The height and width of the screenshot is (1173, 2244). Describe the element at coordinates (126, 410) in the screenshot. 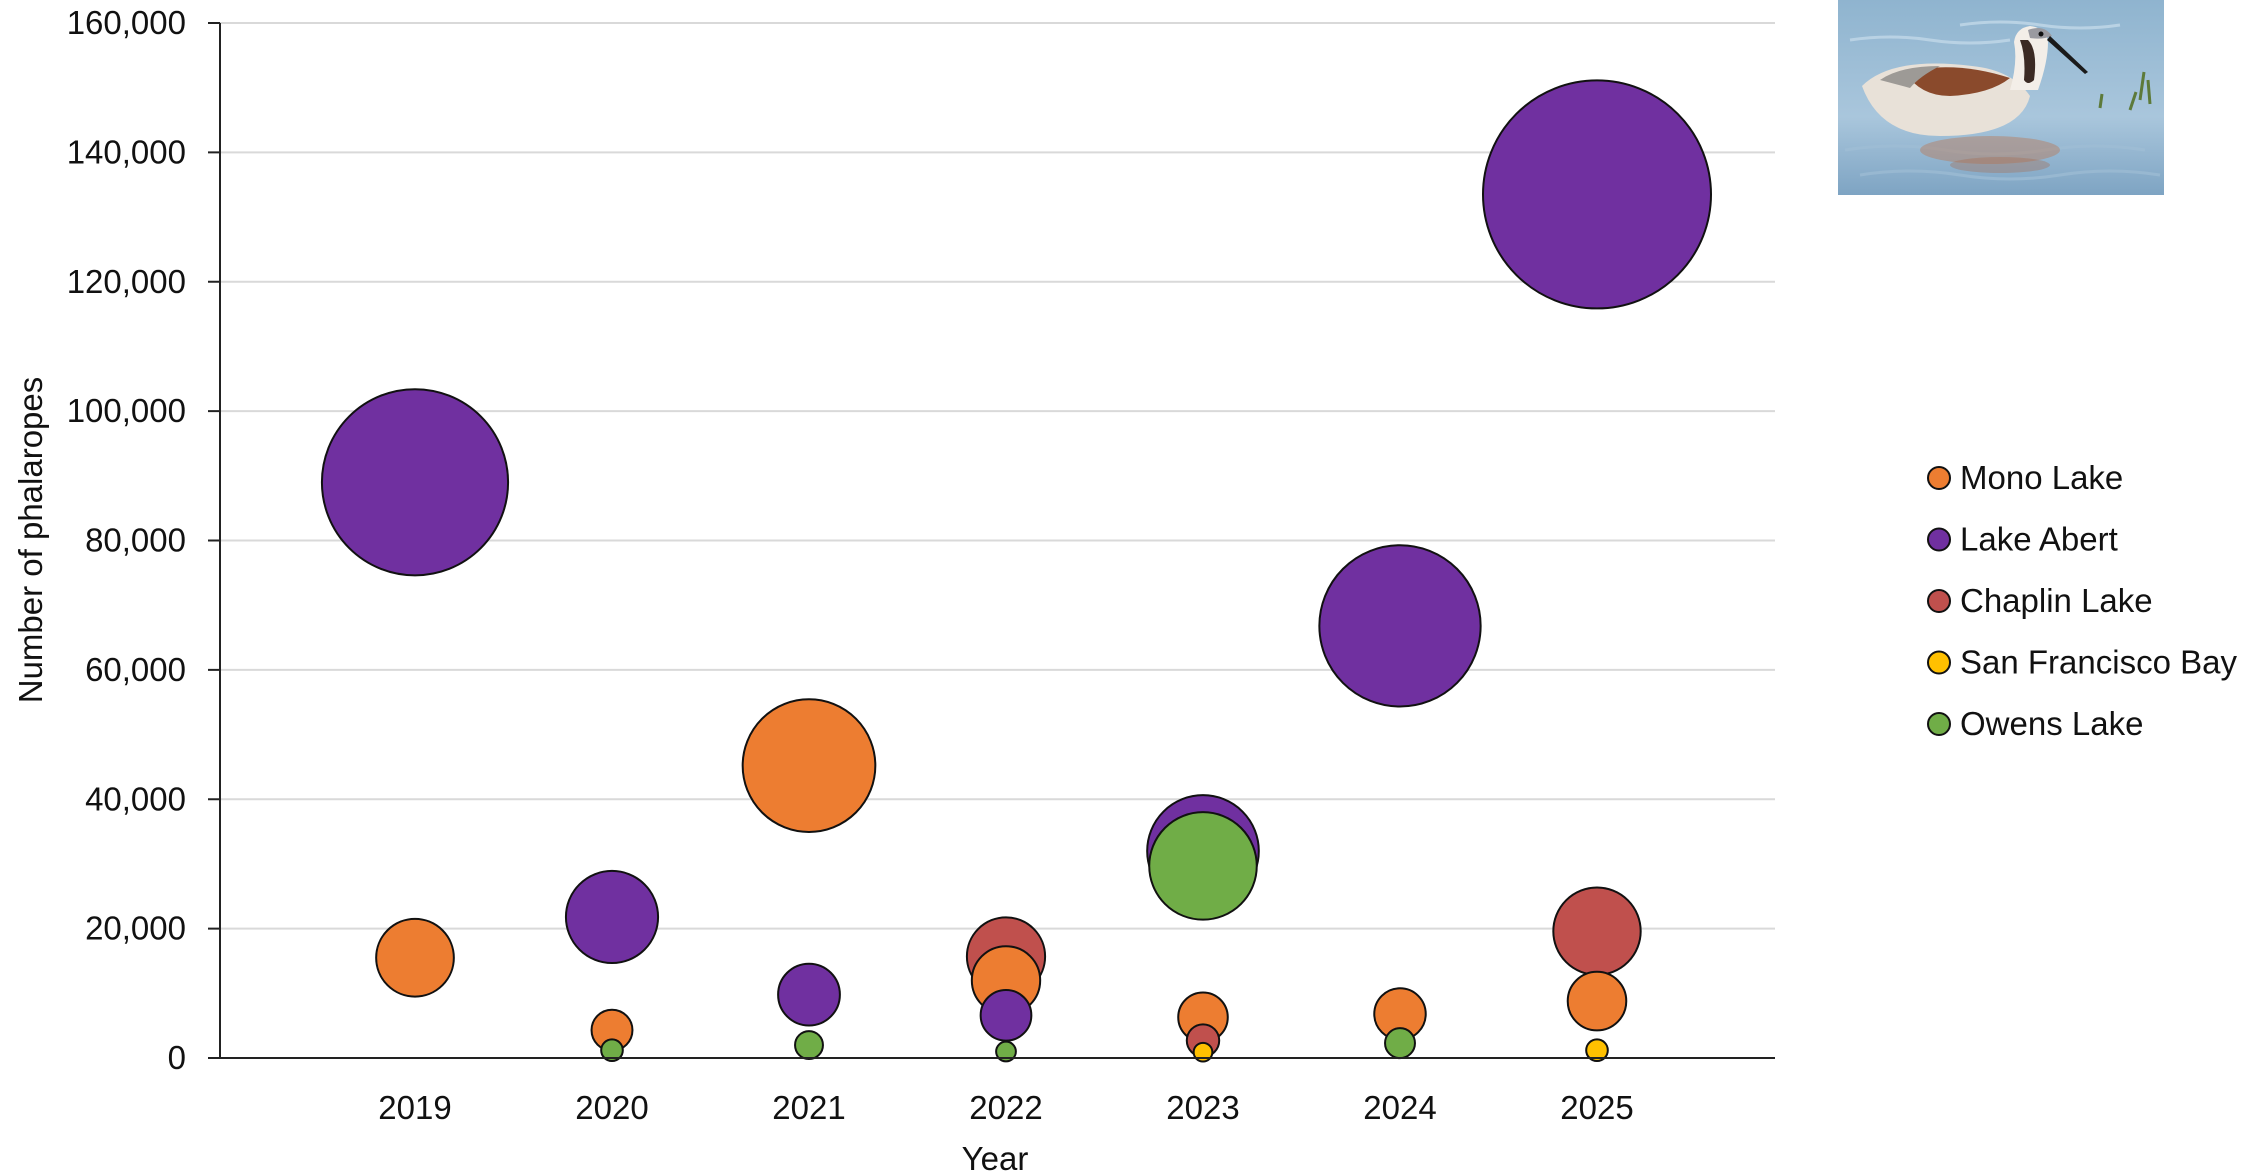

I see `y-tick-label: 100,000` at that location.